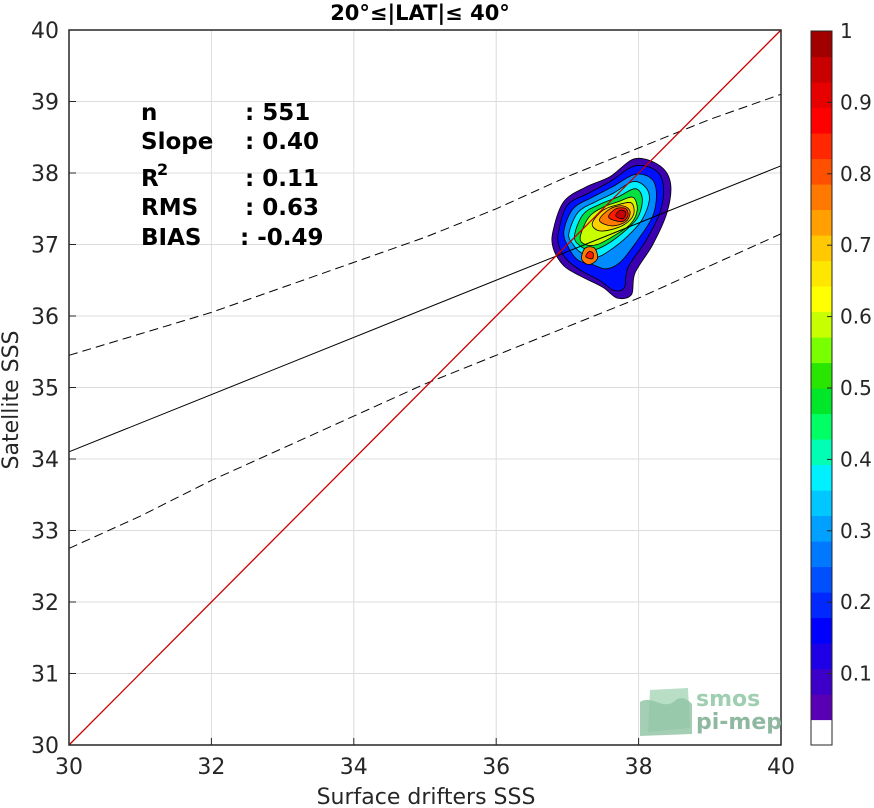 The width and height of the screenshot is (874, 808). Describe the element at coordinates (496, 767) in the screenshot. I see `x-tick-label: 36` at that location.